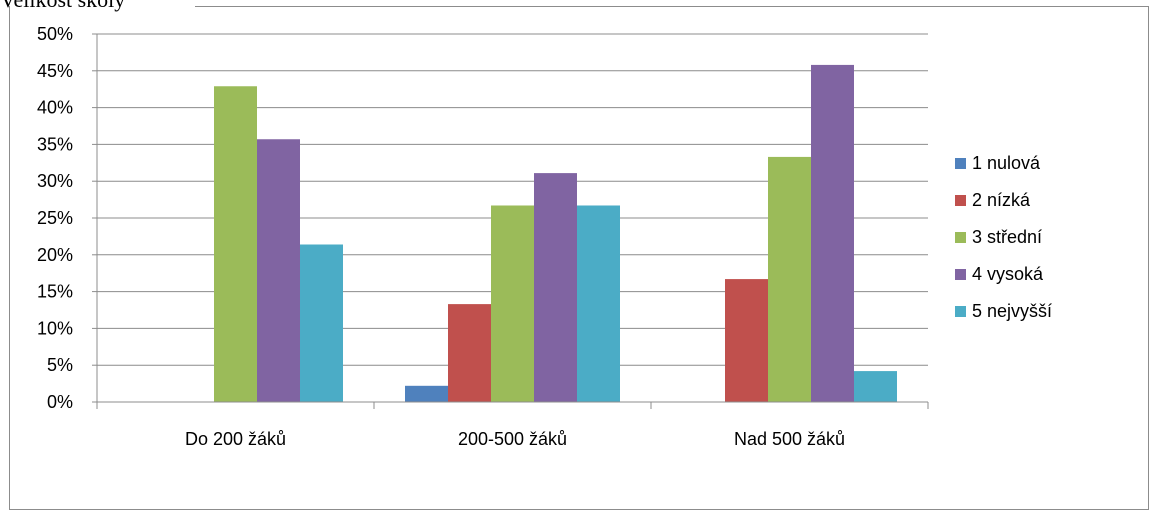 The height and width of the screenshot is (511, 1150). I want to click on page-title: Velikost školy, so click(62, 6).